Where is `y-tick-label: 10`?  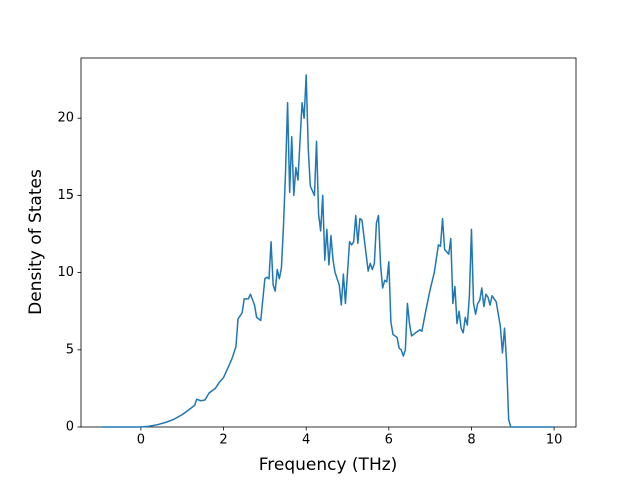
y-tick-label: 10 is located at coordinates (65, 272).